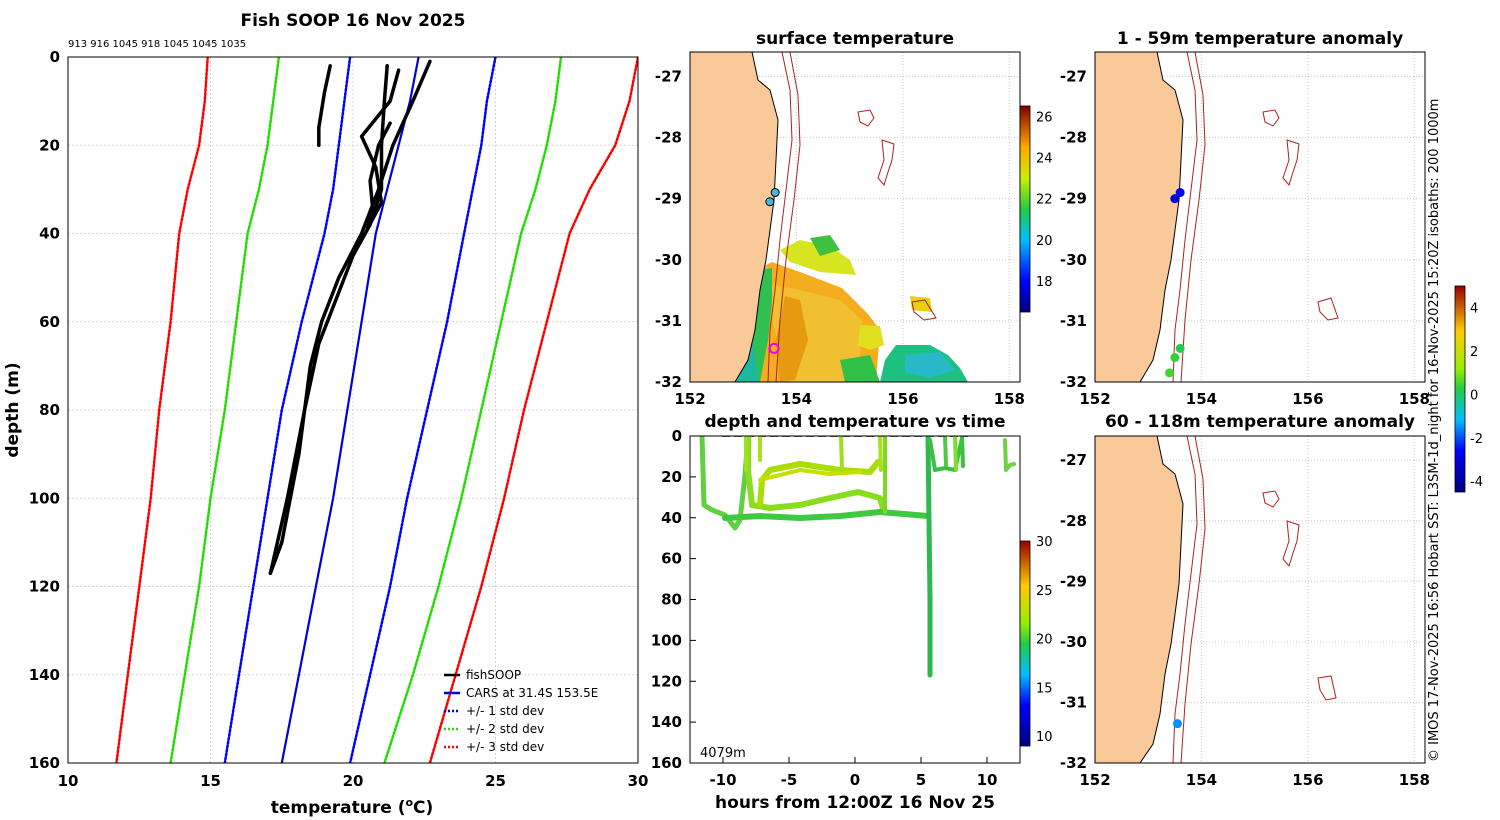 The width and height of the screenshot is (1500, 820). I want to click on profile-top-ids: 913 916 1045 918 1045 1045 1035, so click(157, 44).